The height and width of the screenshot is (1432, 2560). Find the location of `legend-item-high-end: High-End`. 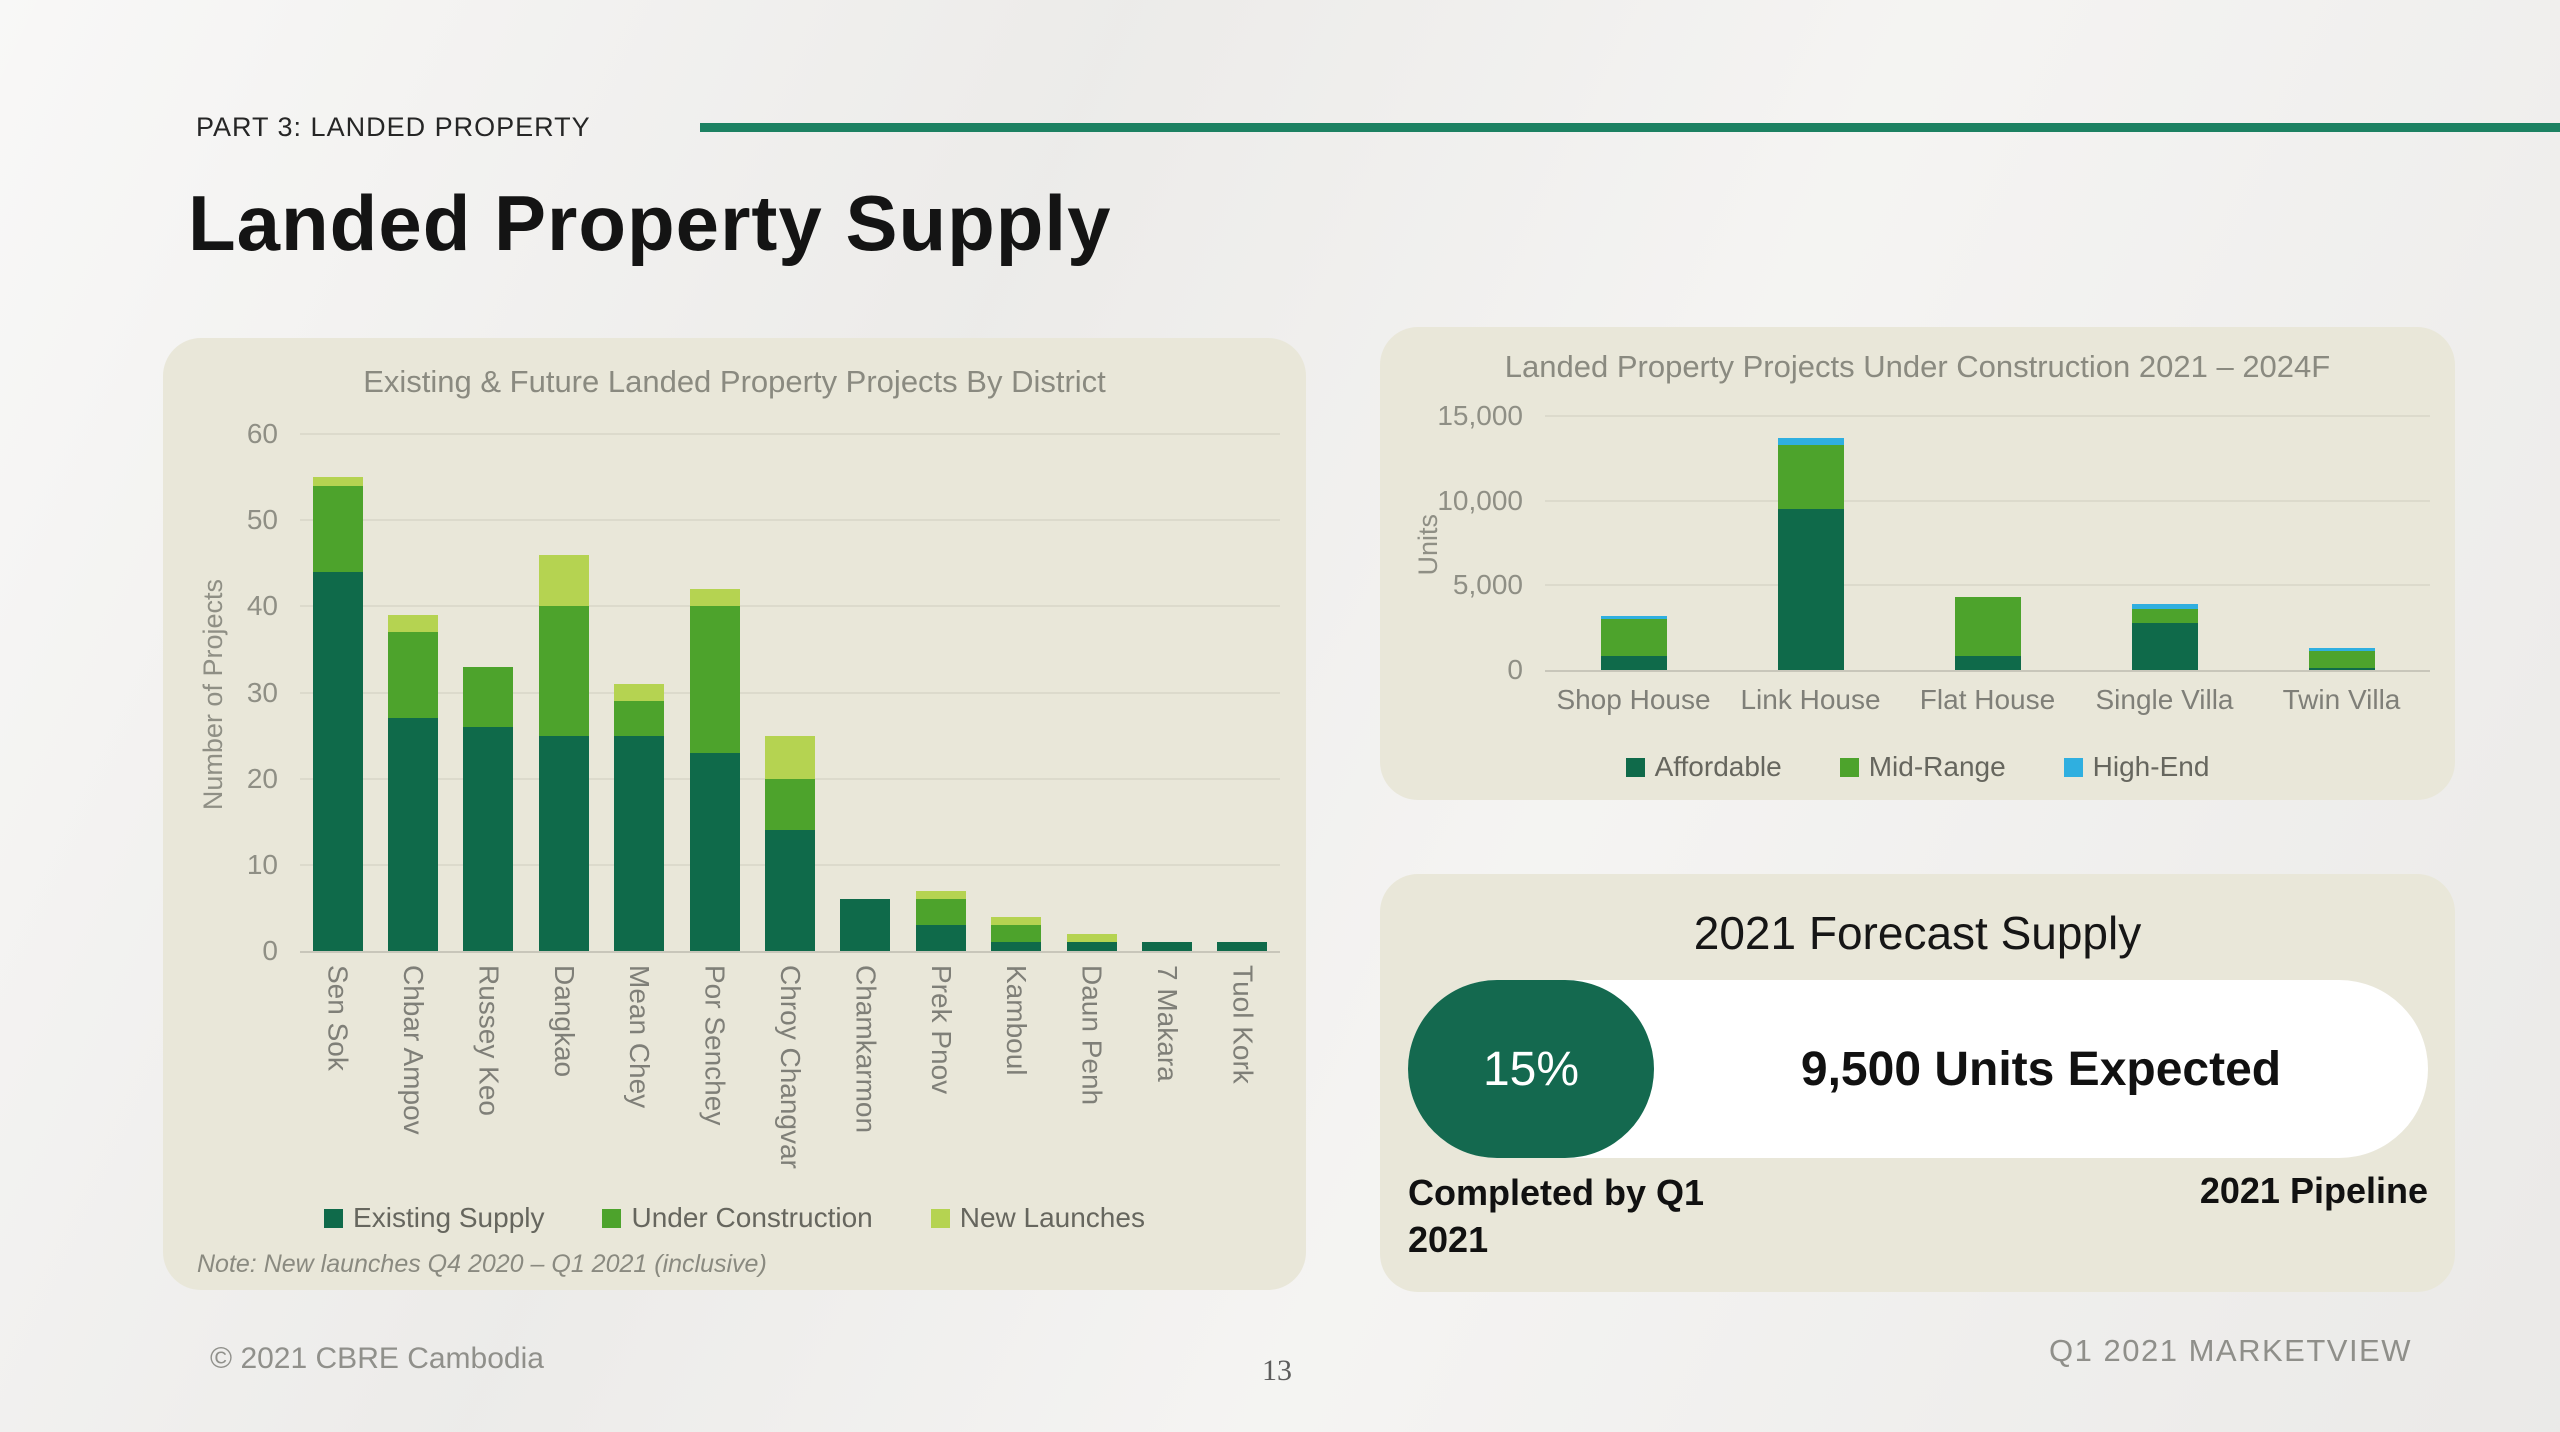

legend-item-high-end: High-End is located at coordinates (2136, 767).